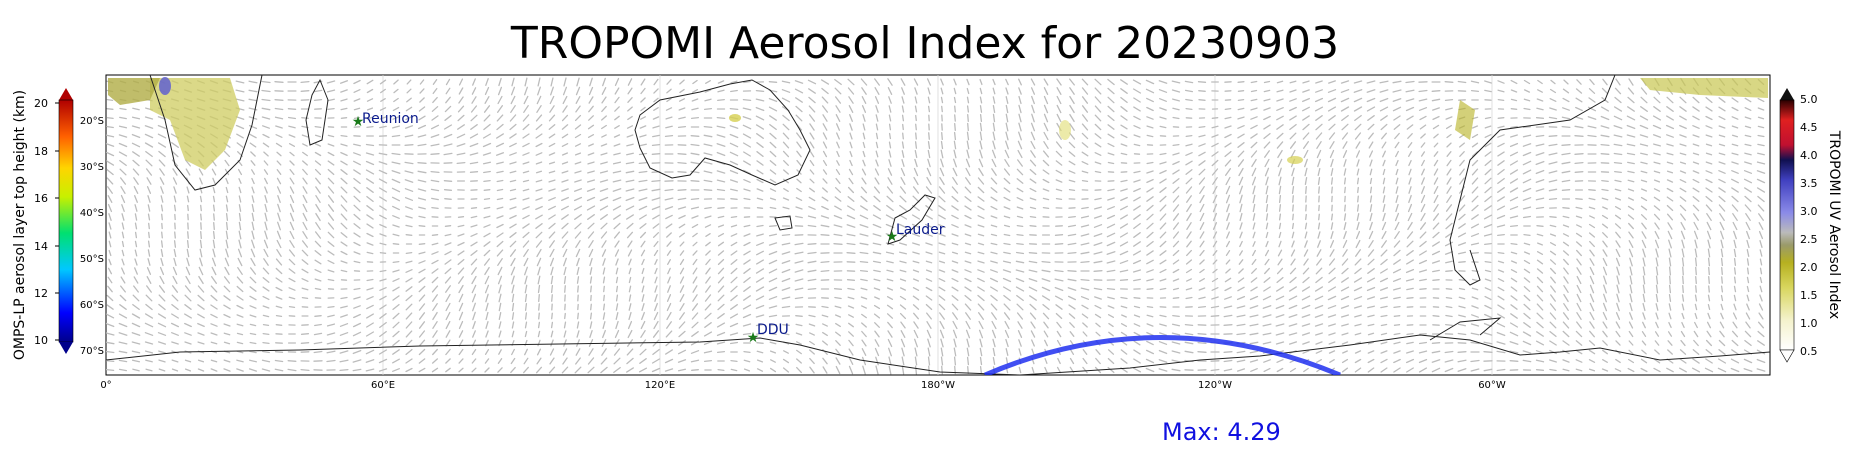  I want to click on lat-tick-label: 40°S, so click(92, 213).